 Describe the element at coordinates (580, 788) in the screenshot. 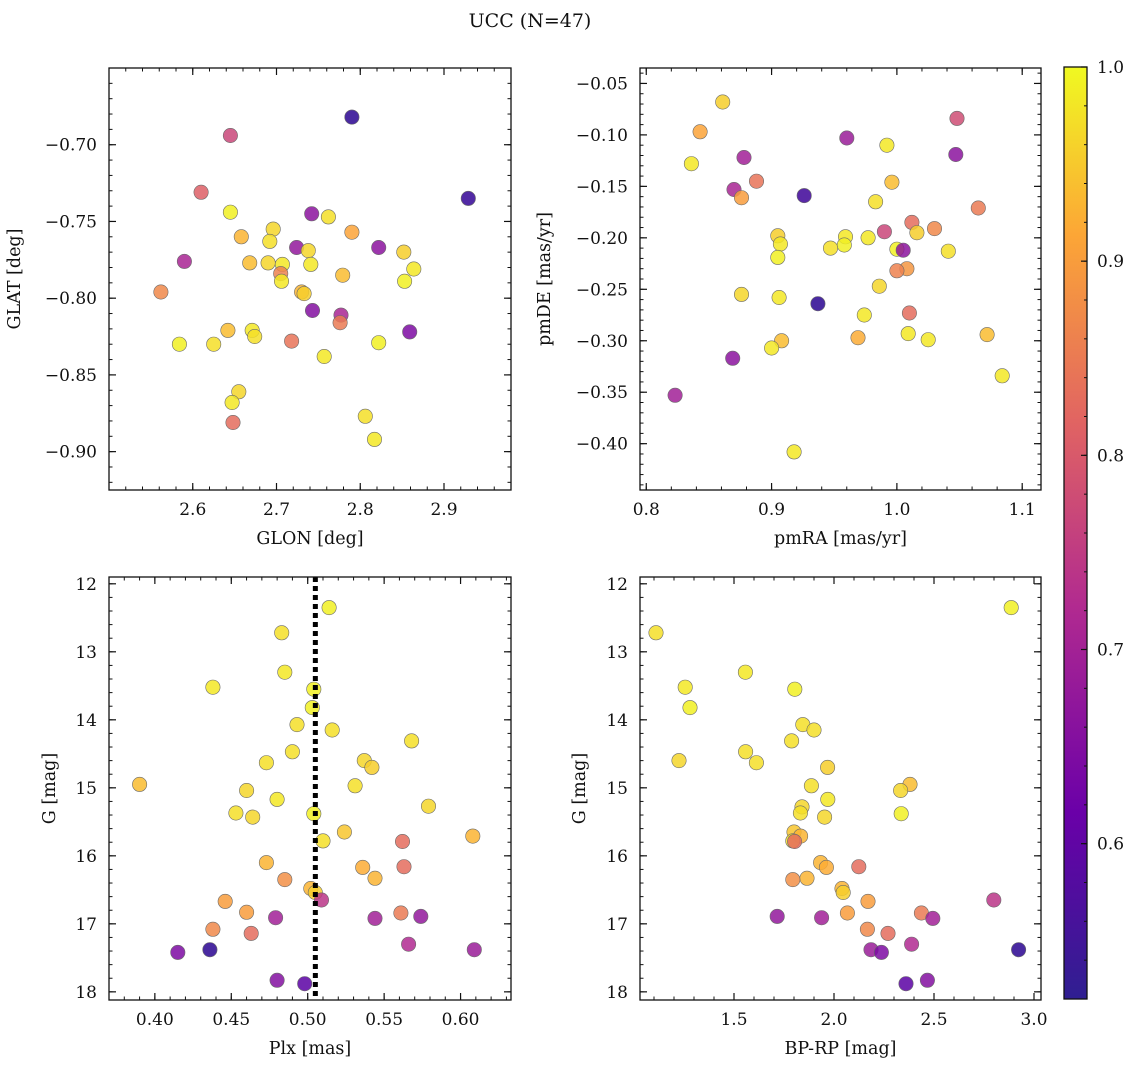

I see `y-axis-label: G [mag]` at that location.